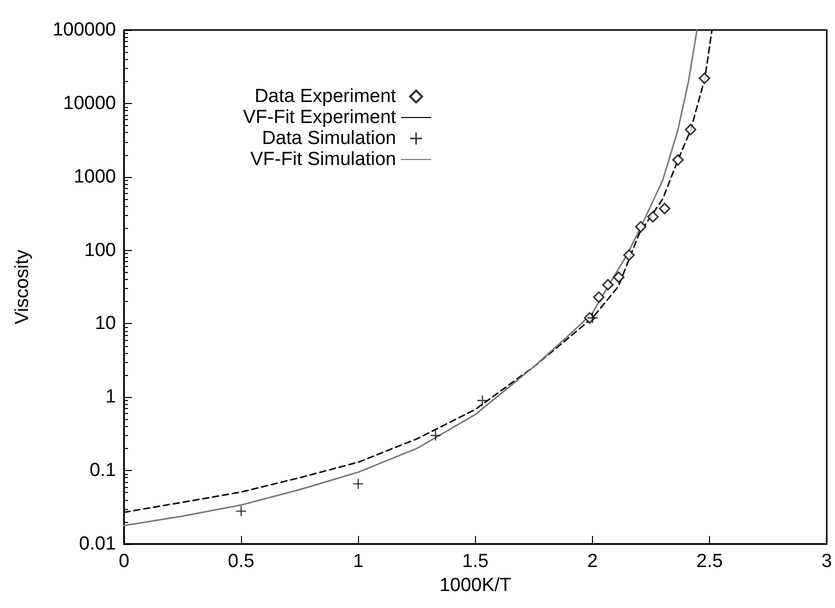 The height and width of the screenshot is (608, 835). I want to click on y-tick-label: 0.1, so click(103, 471).